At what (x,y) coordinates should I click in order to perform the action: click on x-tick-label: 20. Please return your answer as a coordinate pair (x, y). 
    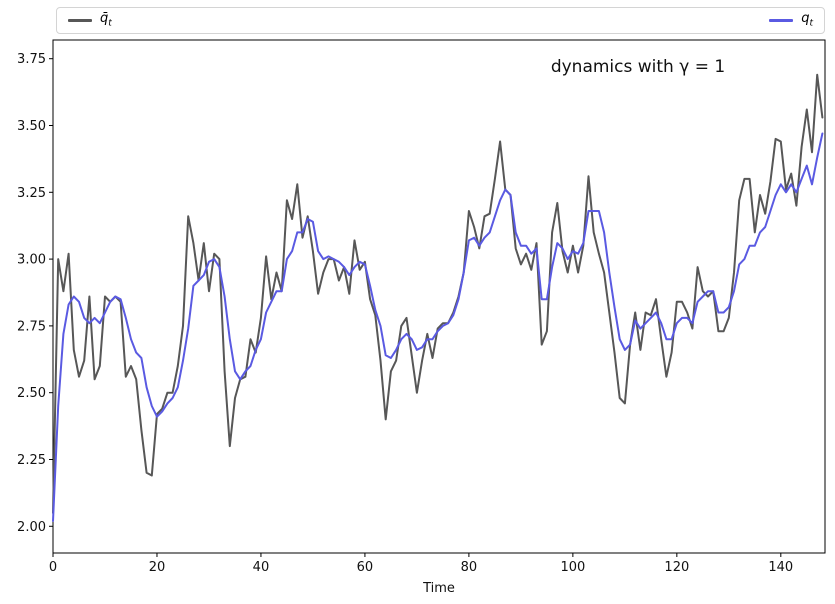
    Looking at the image, I should click on (157, 567).